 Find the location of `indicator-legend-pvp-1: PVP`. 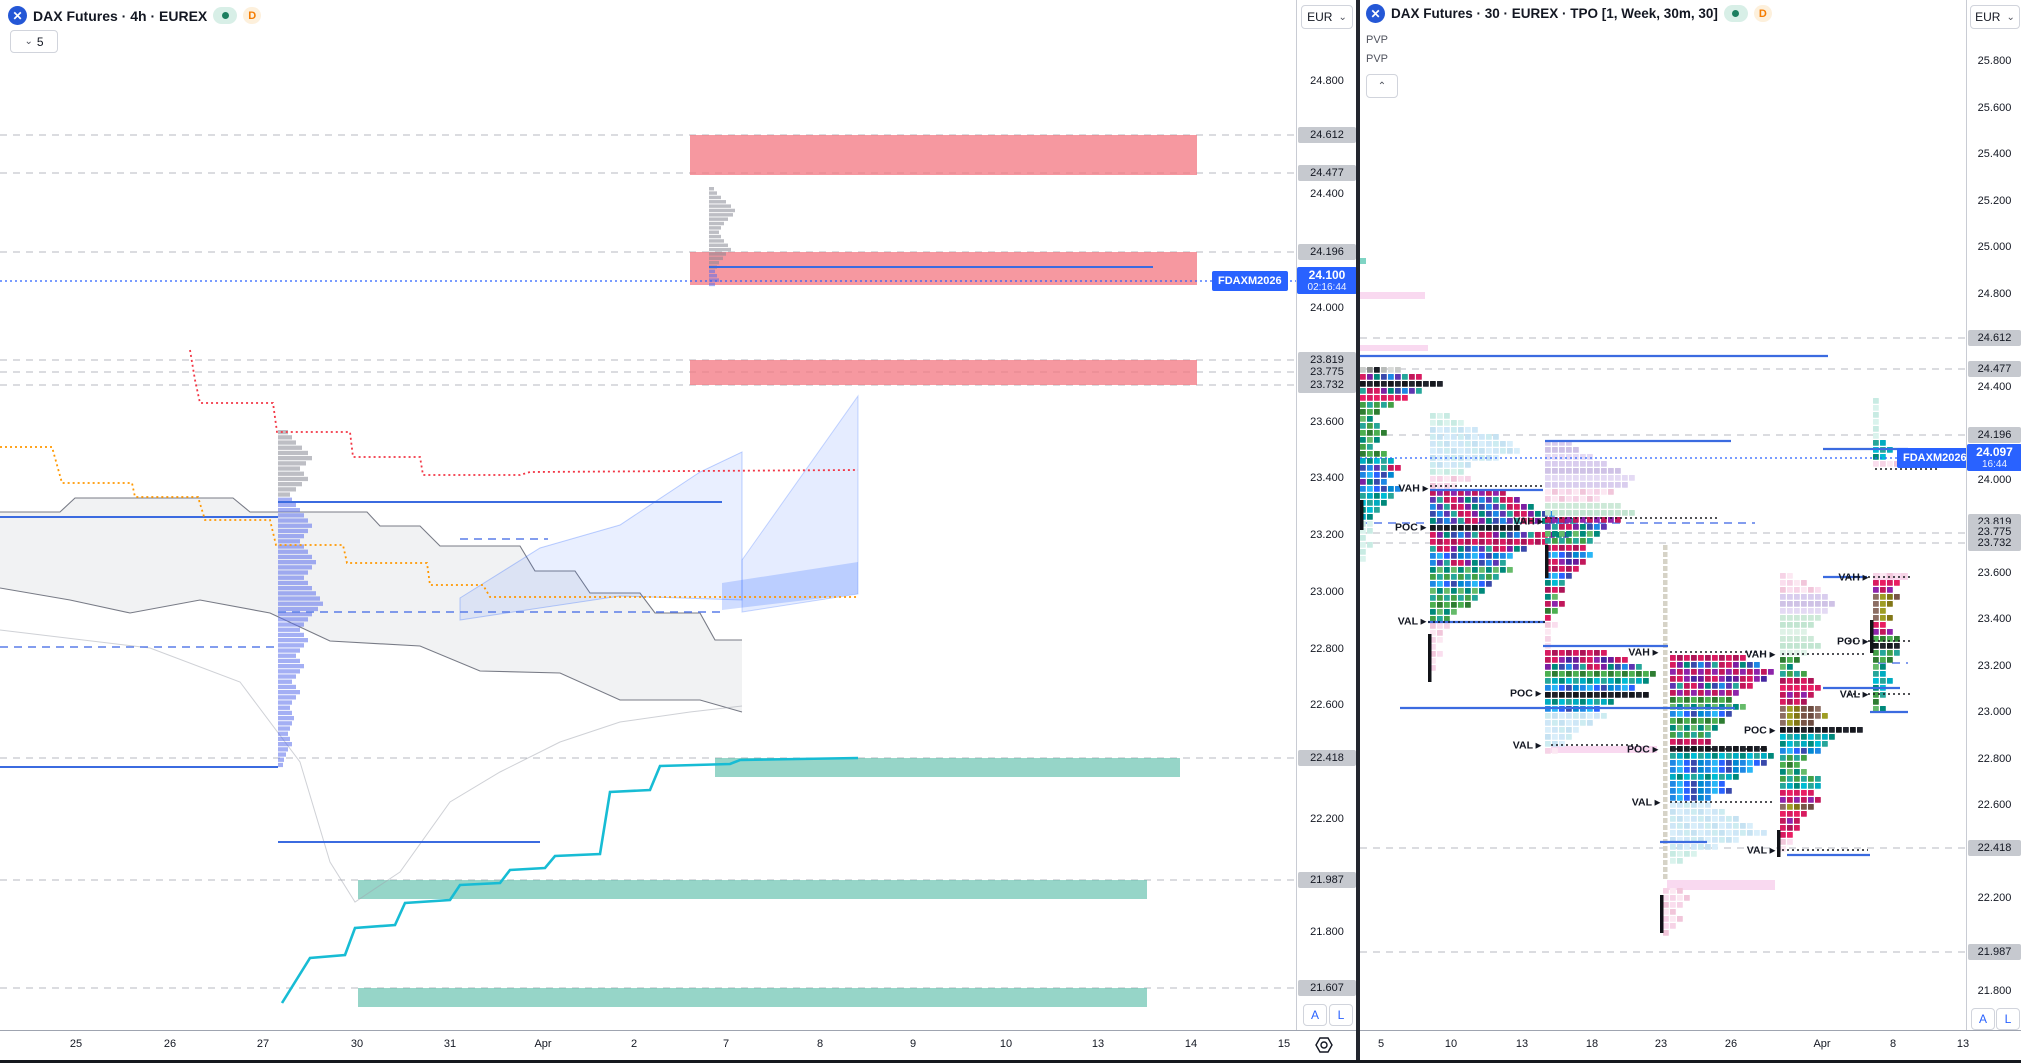

indicator-legend-pvp-1: PVP is located at coordinates (1377, 40).